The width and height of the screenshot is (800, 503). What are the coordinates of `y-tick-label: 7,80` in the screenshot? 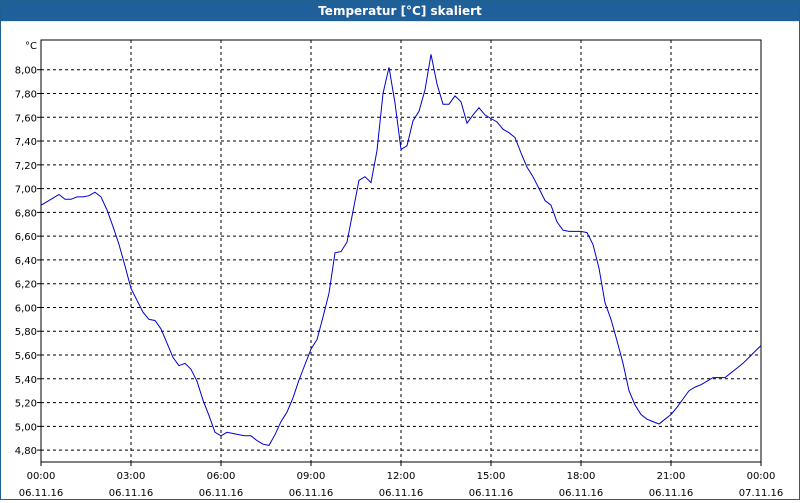 It's located at (26, 94).